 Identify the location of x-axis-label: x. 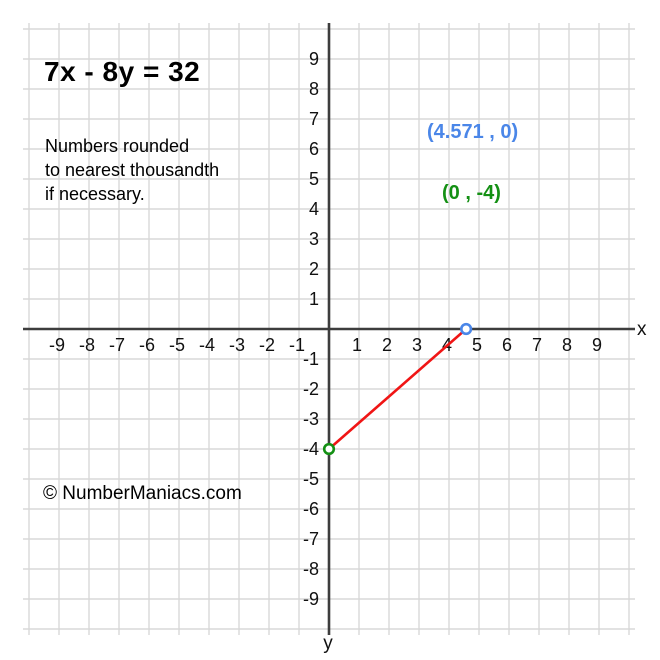
(642, 329).